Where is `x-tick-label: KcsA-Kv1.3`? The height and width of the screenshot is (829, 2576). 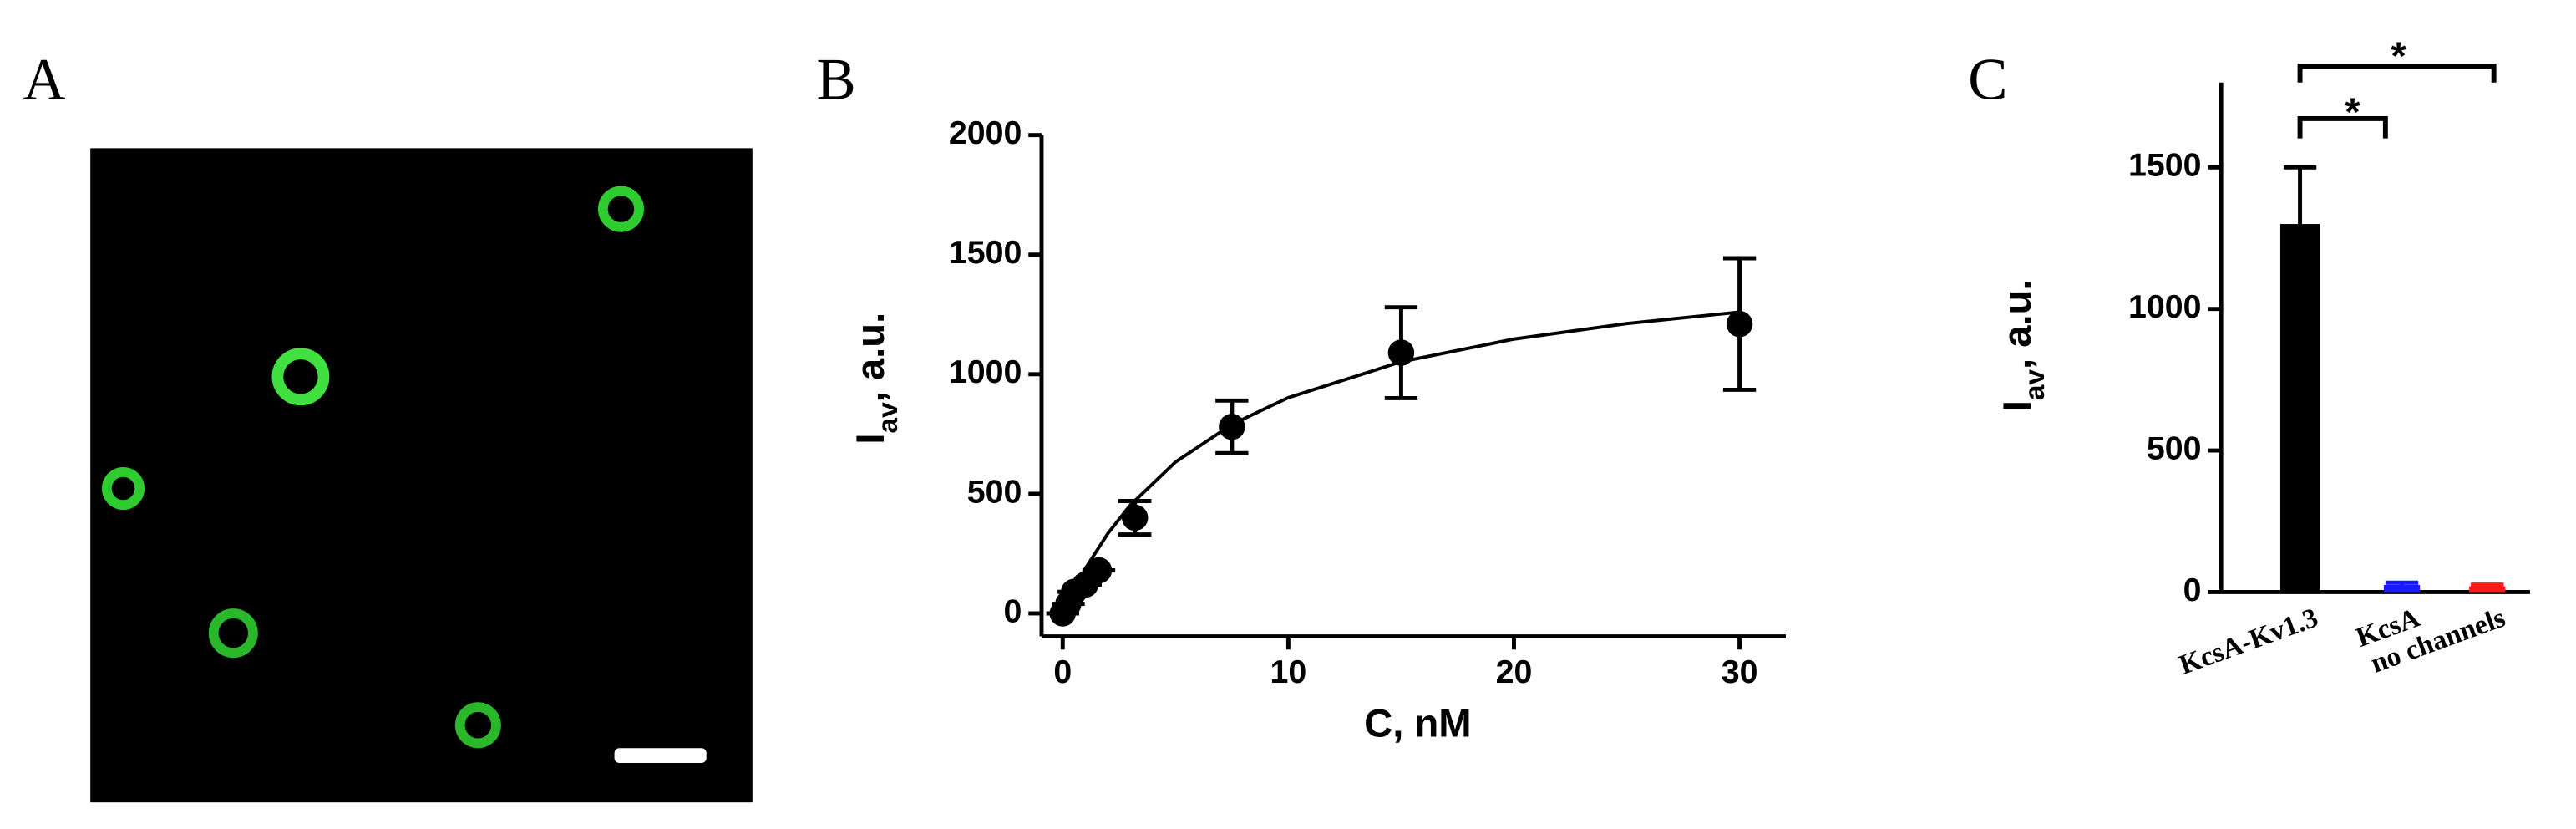
x-tick-label: KcsA-Kv1.3 is located at coordinates (2248, 642).